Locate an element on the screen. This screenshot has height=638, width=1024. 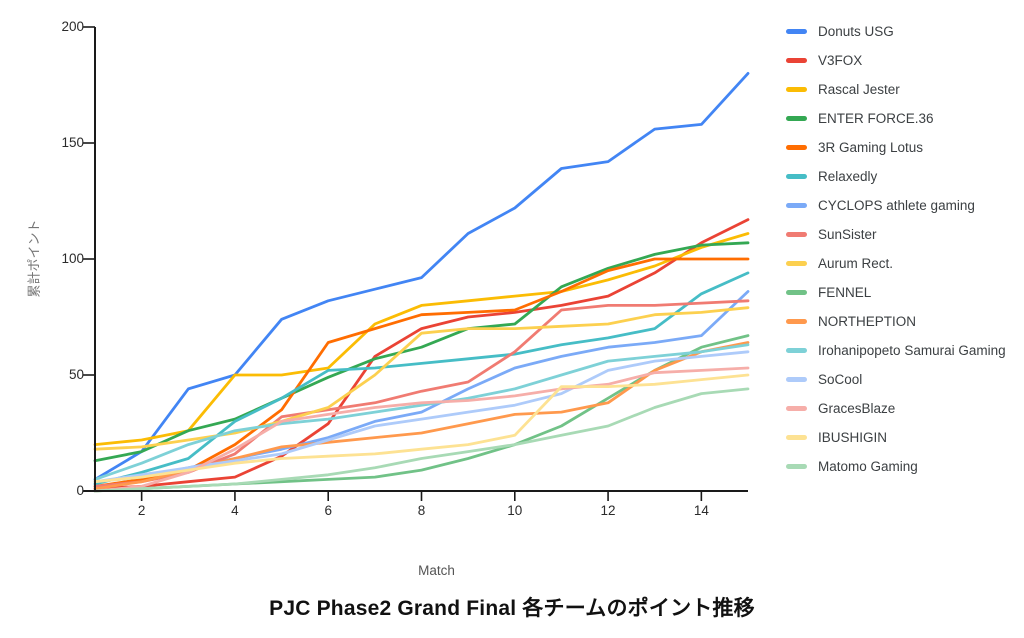
legend-label: Matomo Gaming is located at coordinates (868, 466).